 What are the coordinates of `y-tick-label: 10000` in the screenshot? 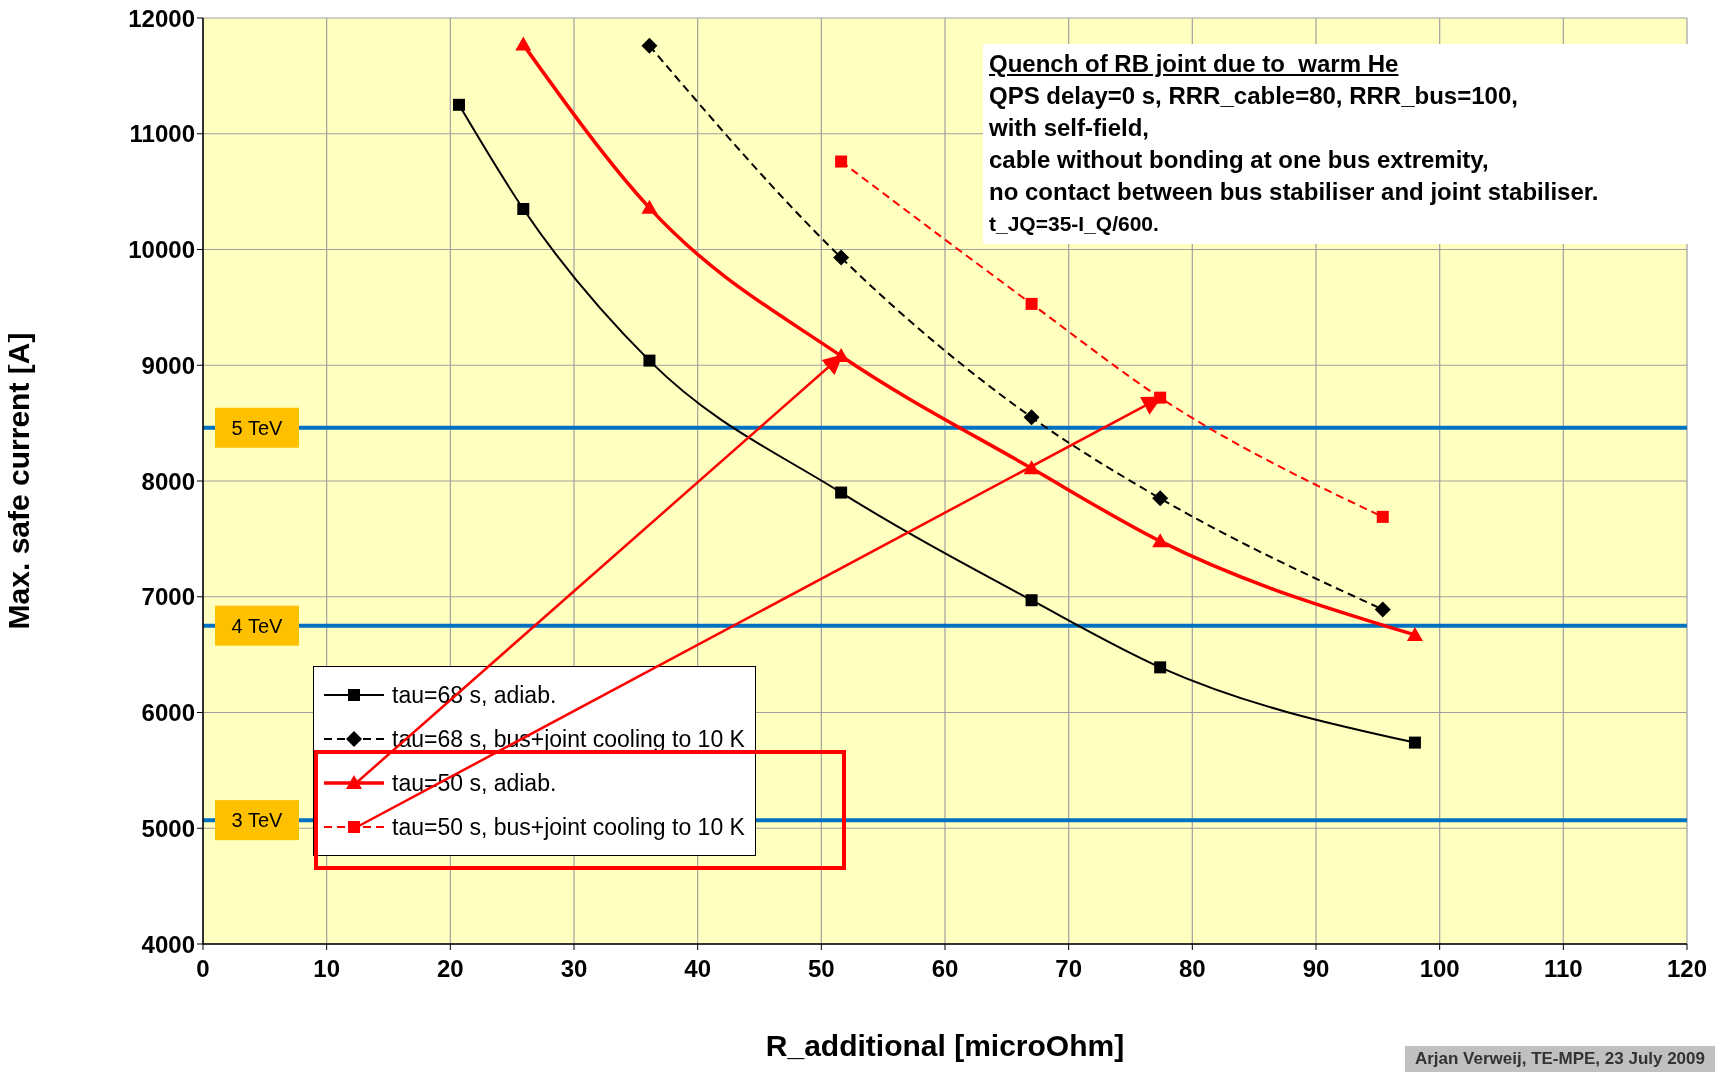 It's located at (161, 250).